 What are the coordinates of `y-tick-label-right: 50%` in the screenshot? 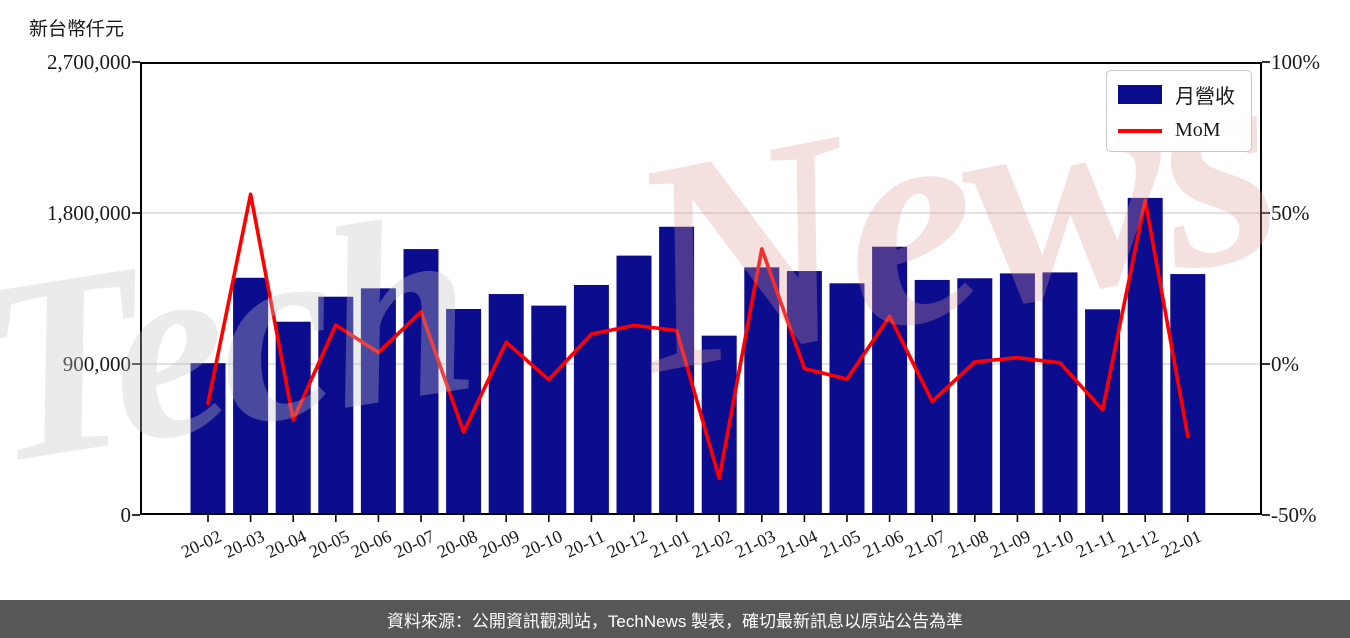 It's located at (1290, 213).